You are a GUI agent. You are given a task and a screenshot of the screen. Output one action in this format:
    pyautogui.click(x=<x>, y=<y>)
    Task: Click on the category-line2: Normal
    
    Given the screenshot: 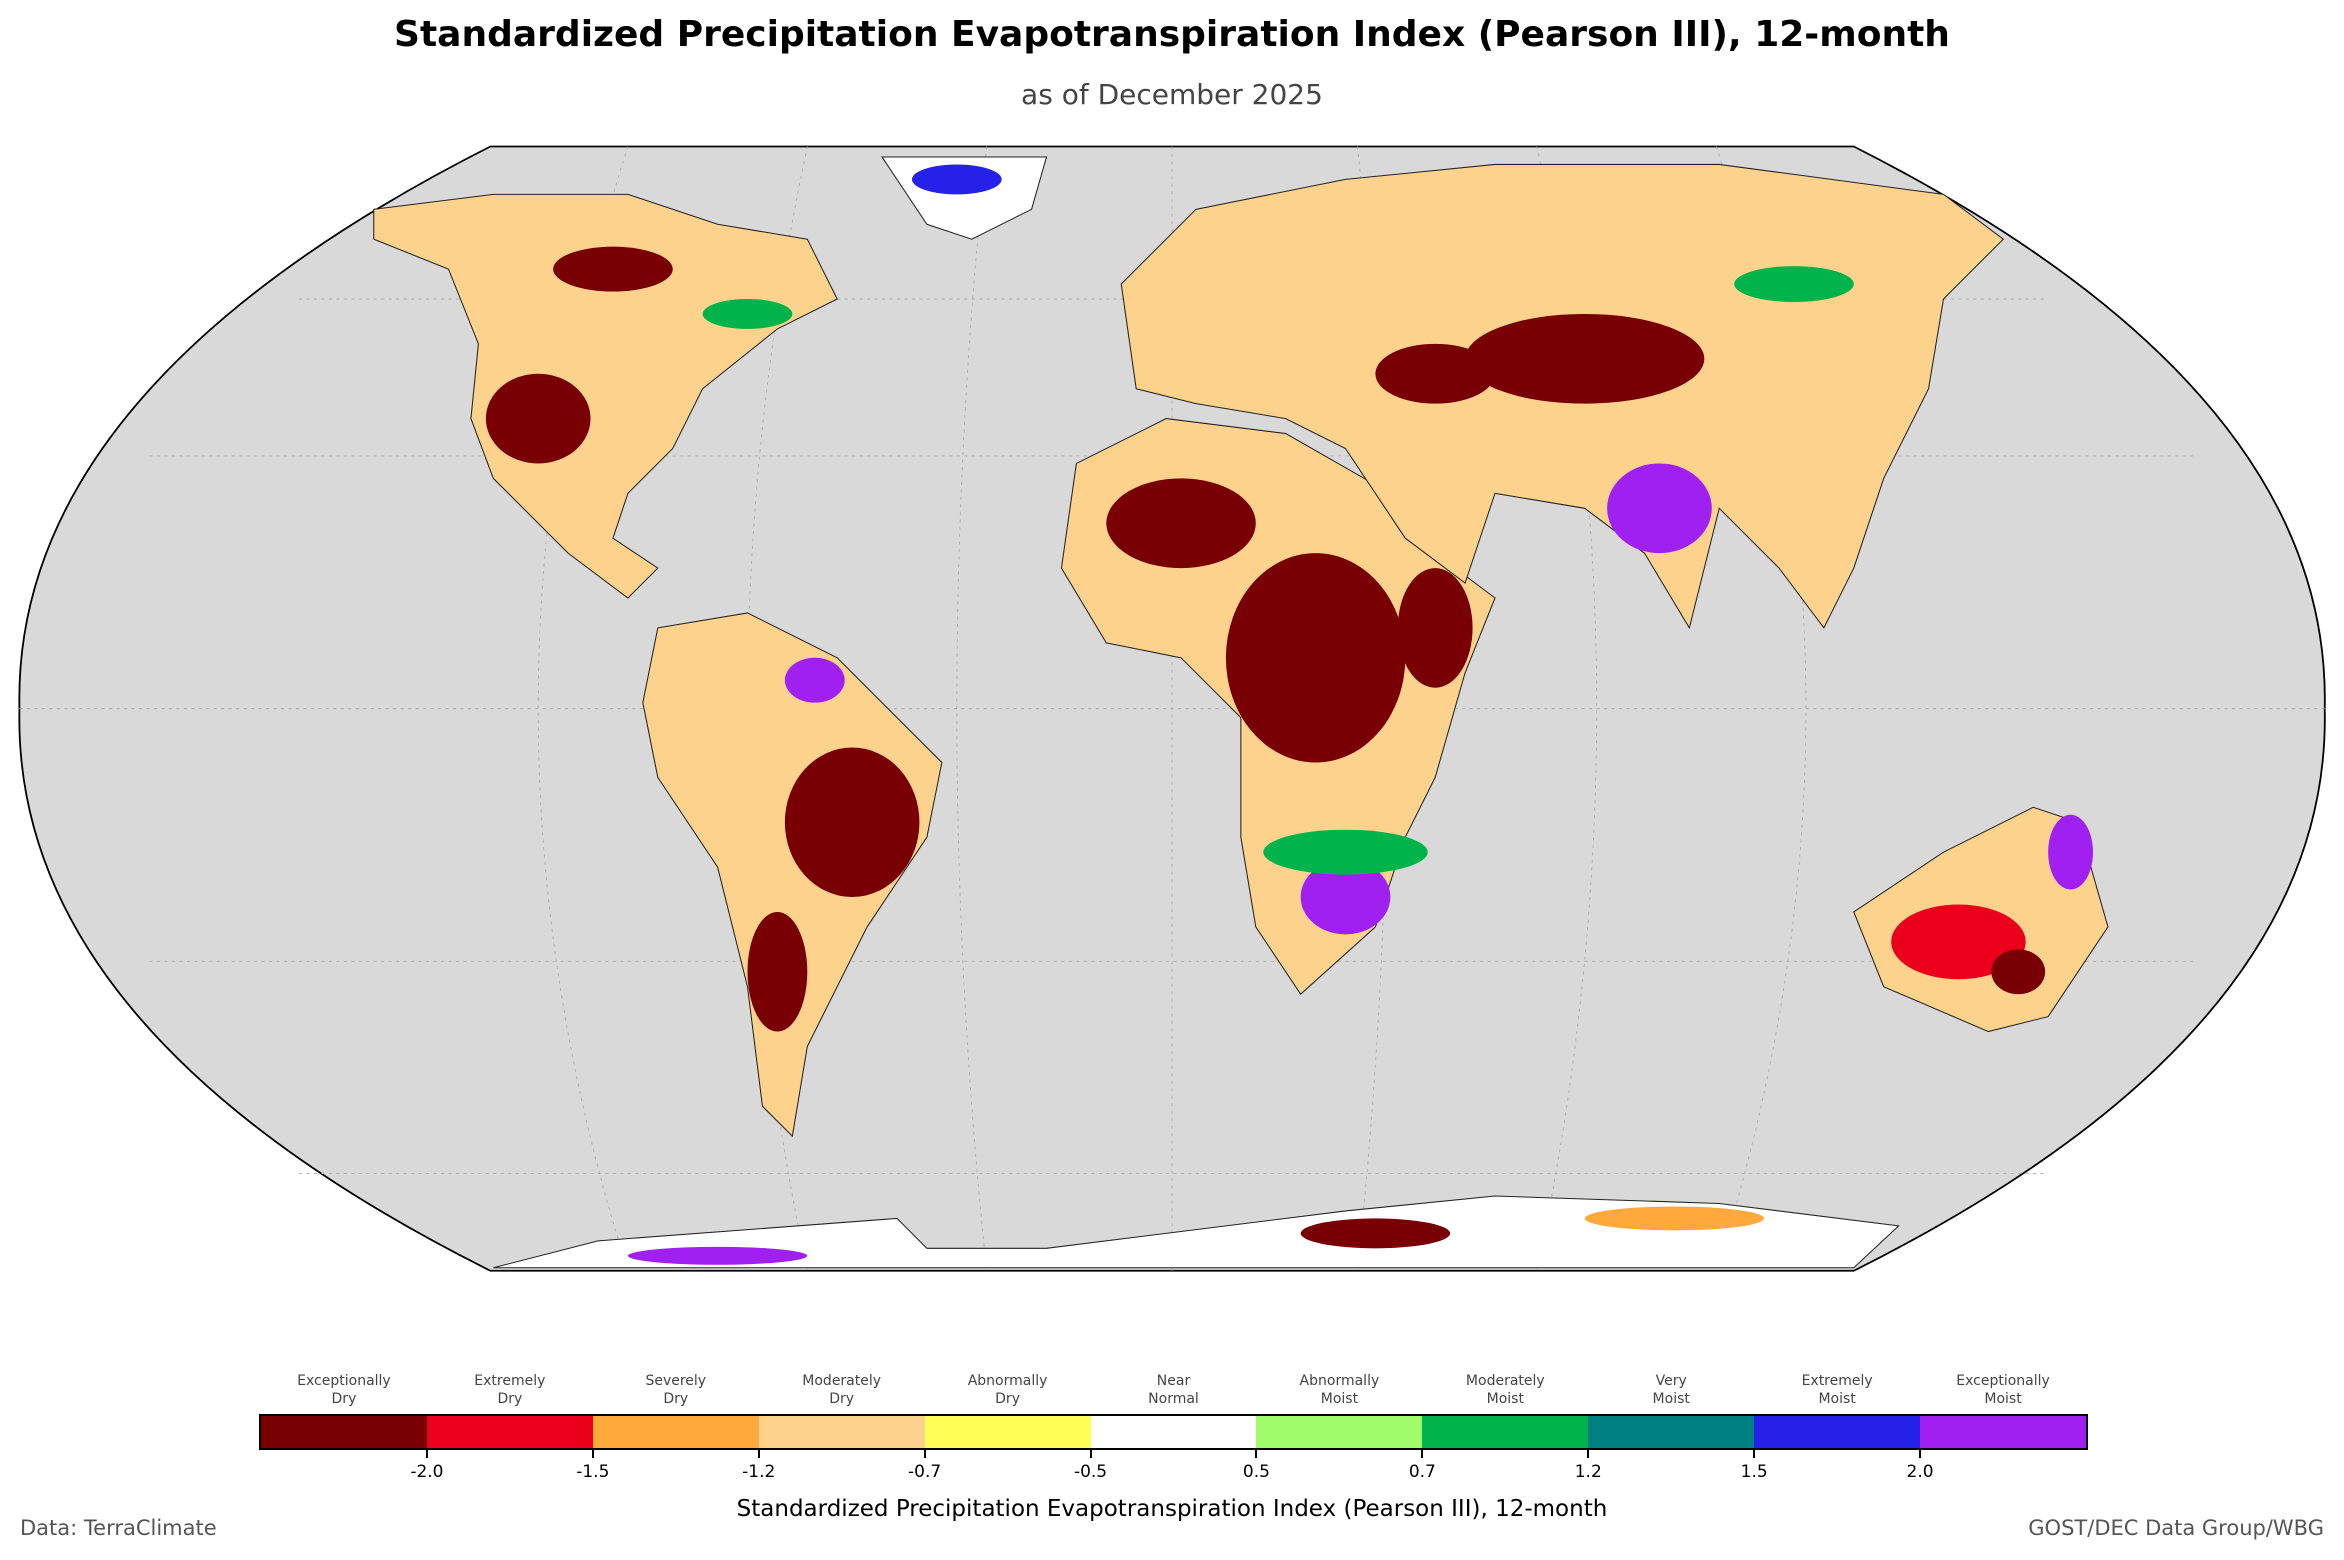 What is the action you would take?
    pyautogui.click(x=1173, y=1399)
    